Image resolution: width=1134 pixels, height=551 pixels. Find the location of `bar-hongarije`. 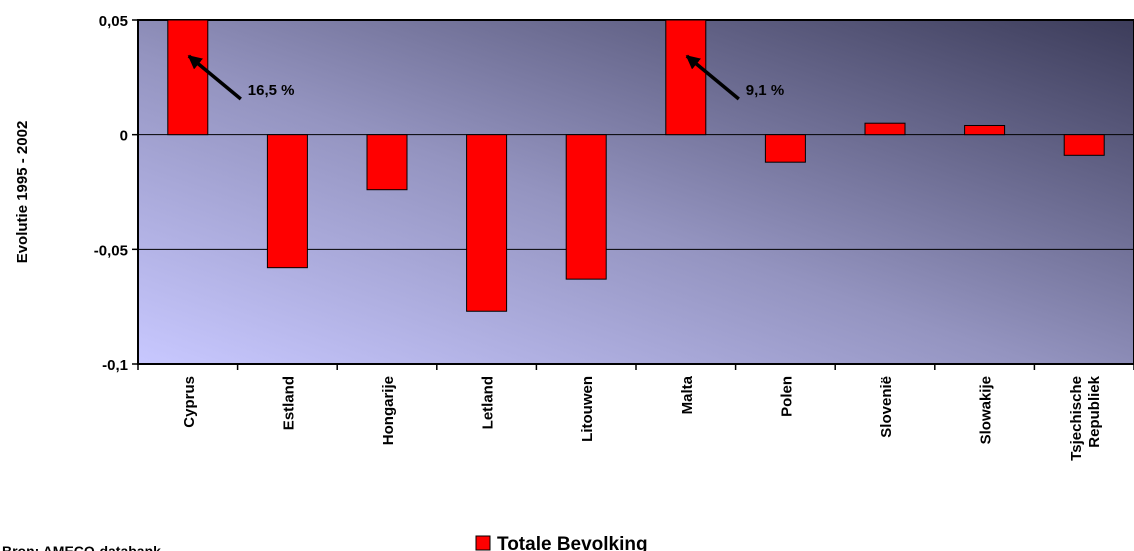

bar-hongarije is located at coordinates (387, 162).